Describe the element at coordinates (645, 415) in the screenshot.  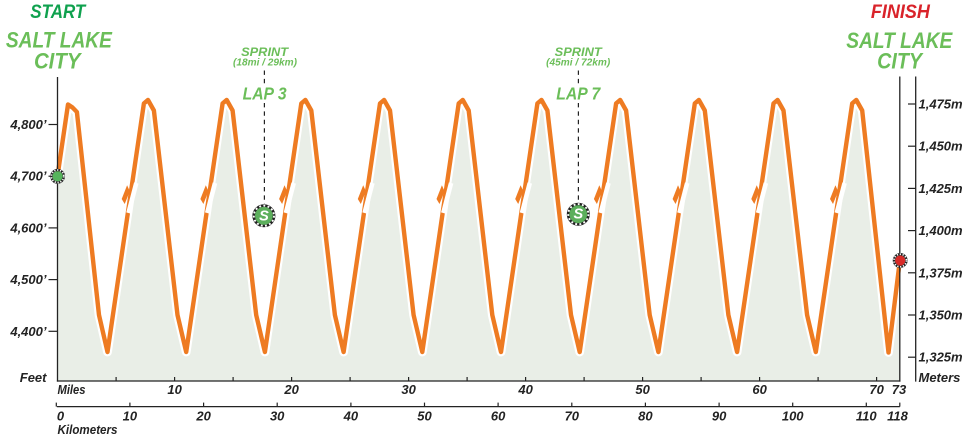
I see `svg-text: 80` at that location.